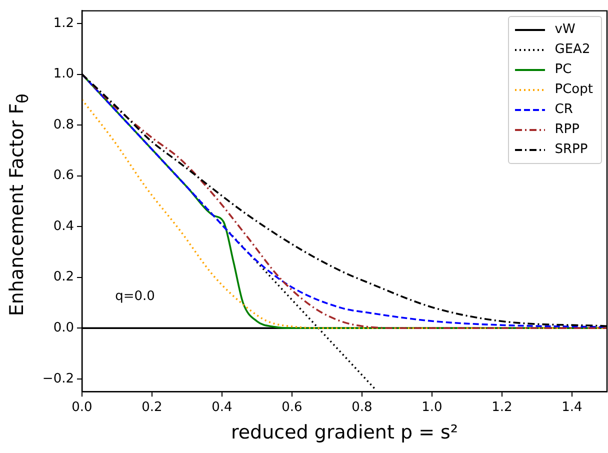 This screenshot has height=453, width=608. Describe the element at coordinates (292, 407) in the screenshot. I see `x-tick-label: 0.6` at that location.